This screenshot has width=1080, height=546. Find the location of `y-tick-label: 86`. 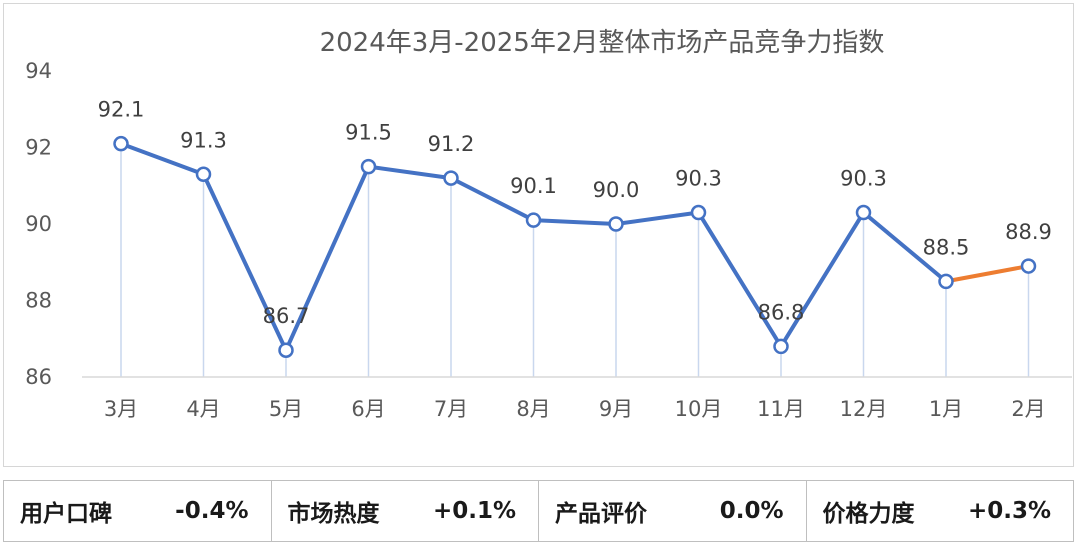

y-tick-label: 86 is located at coordinates (38, 377).